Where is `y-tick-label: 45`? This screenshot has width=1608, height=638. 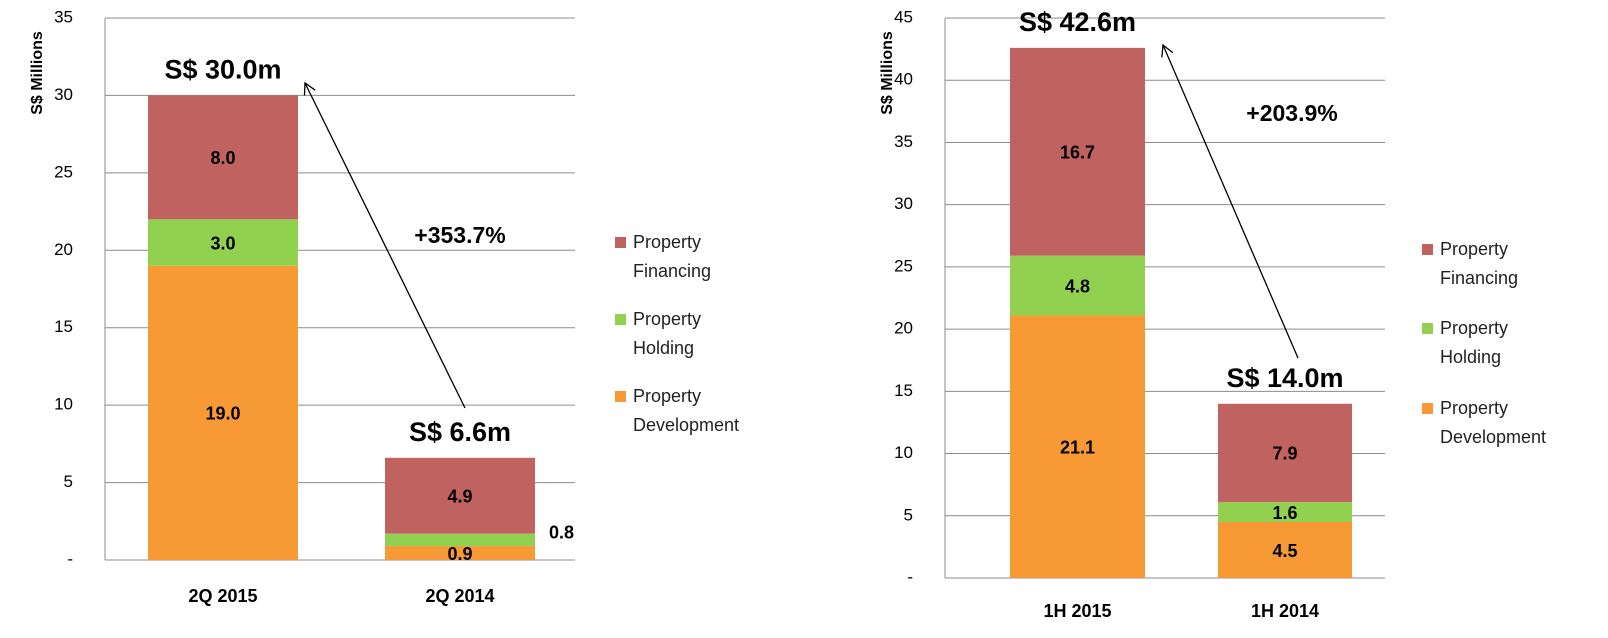 y-tick-label: 45 is located at coordinates (903, 16).